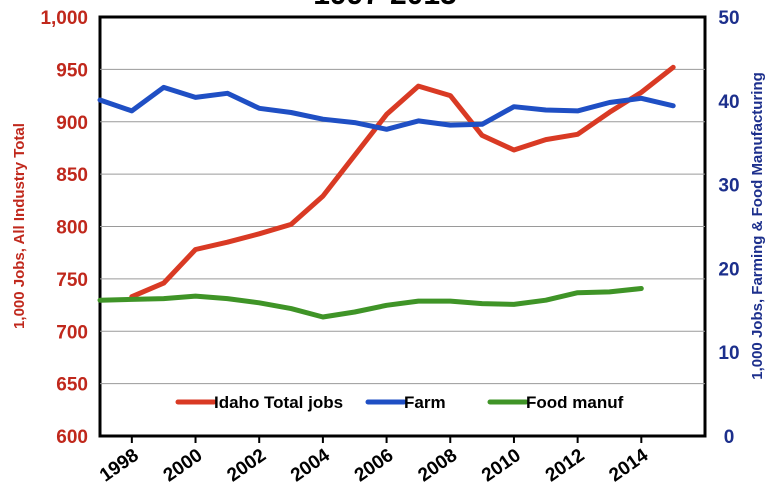  What do you see at coordinates (728, 102) in the screenshot?
I see `right-tick-label: 40` at bounding box center [728, 102].